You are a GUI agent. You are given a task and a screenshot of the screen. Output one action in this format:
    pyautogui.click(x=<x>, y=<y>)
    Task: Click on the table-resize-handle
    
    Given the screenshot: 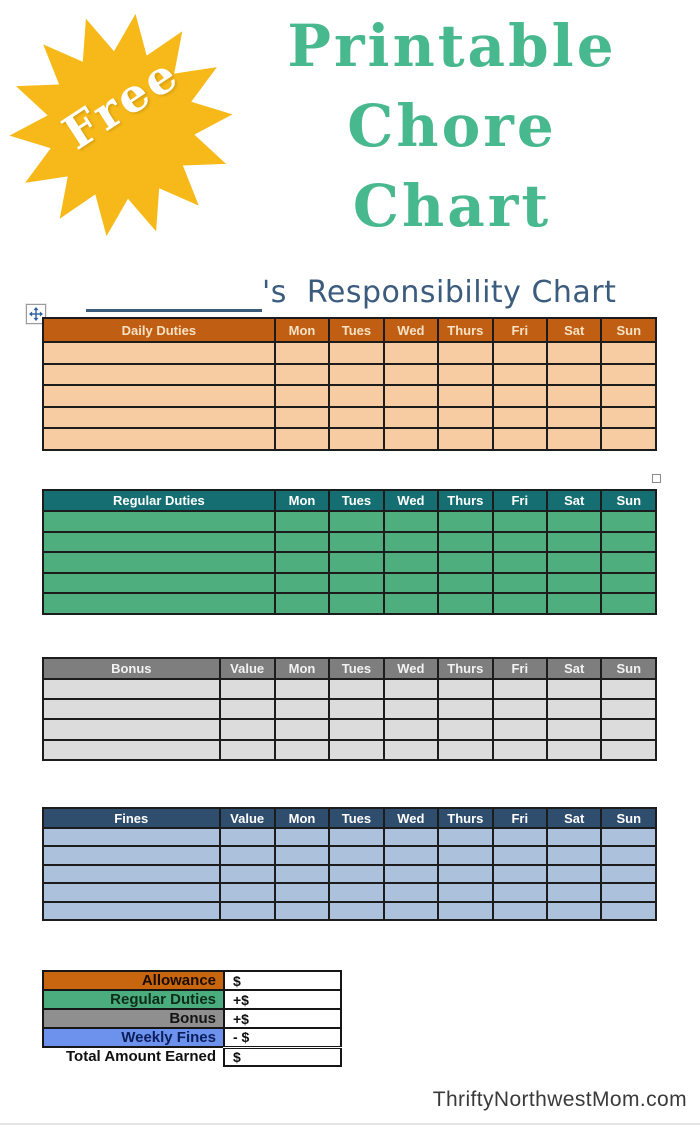 What is the action you would take?
    pyautogui.click(x=656, y=478)
    